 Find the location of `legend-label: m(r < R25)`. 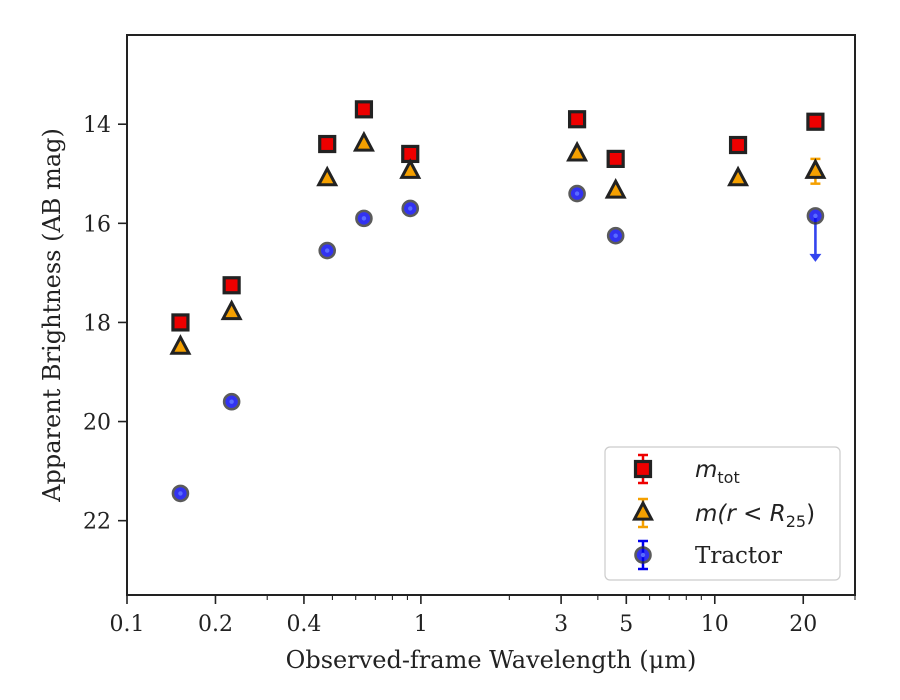

legend-label: m(r < R25) is located at coordinates (755, 516).